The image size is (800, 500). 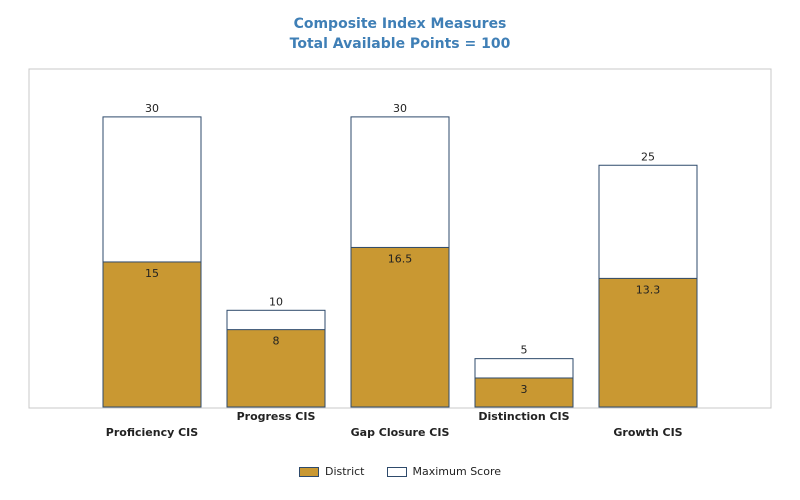 What do you see at coordinates (457, 471) in the screenshot?
I see `legend-label-maximum-score: Maximum Score` at bounding box center [457, 471].